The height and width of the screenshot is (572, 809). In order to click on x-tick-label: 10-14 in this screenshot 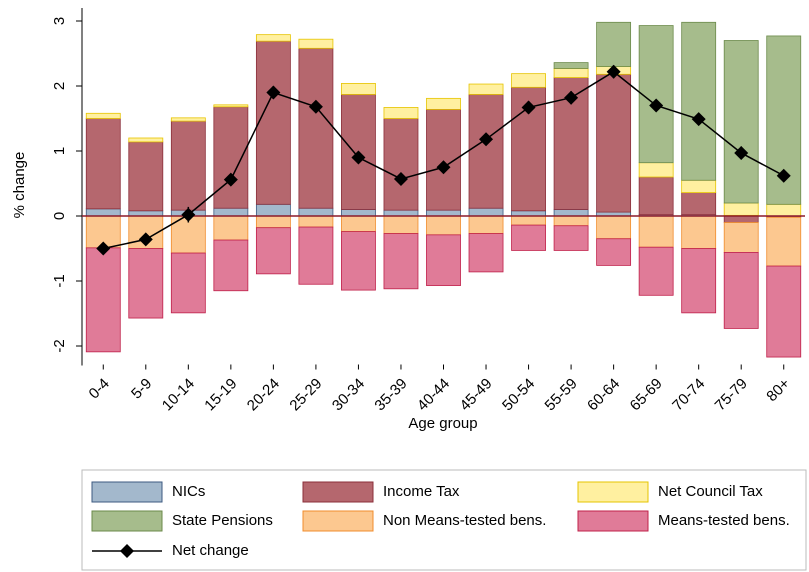, I will do `click(178, 394)`.